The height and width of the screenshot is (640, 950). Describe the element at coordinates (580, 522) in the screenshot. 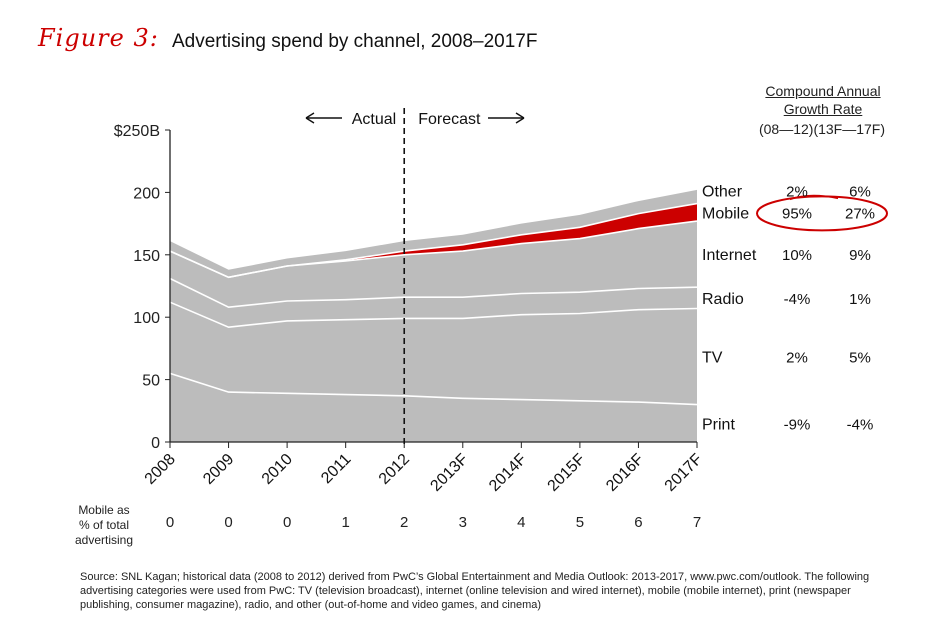

I see `mobile-pct-value: 5` at that location.